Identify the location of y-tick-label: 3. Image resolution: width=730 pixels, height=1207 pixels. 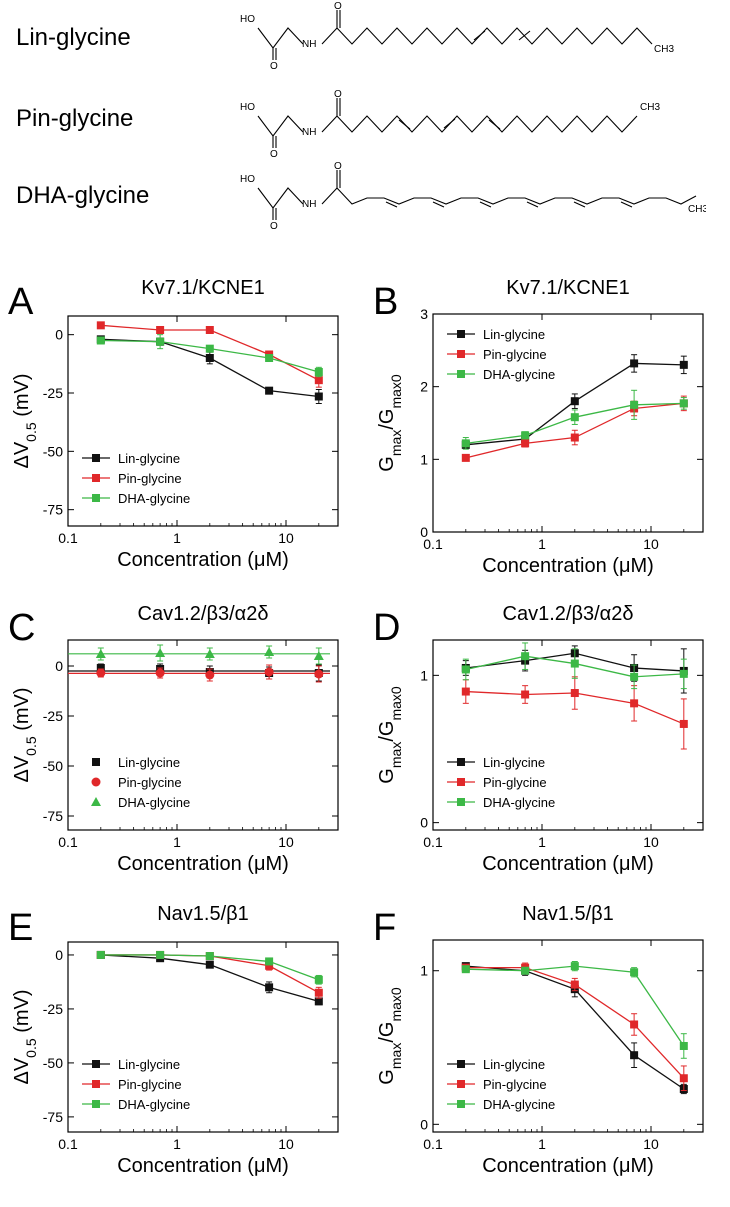
(424, 314).